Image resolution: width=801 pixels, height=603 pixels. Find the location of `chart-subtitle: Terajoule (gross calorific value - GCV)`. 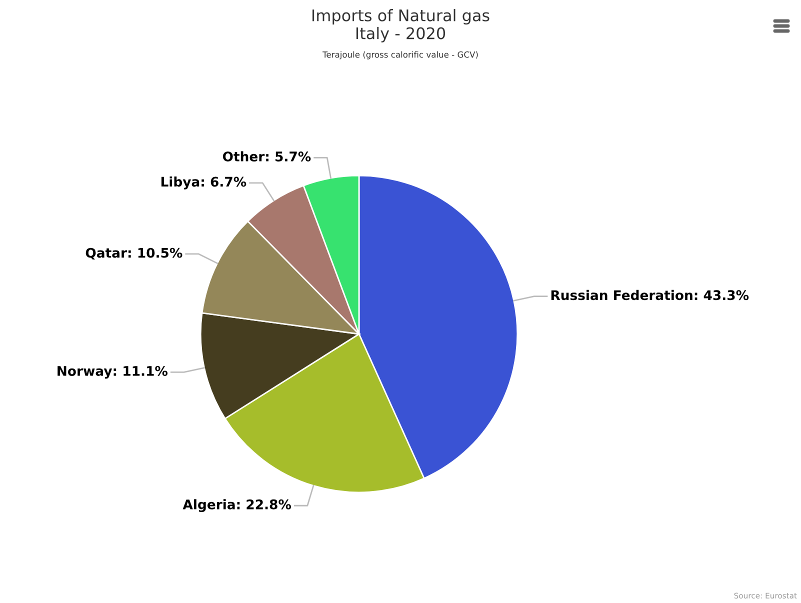

chart-subtitle: Terajoule (gross calorific value - GCV) is located at coordinates (400, 55).